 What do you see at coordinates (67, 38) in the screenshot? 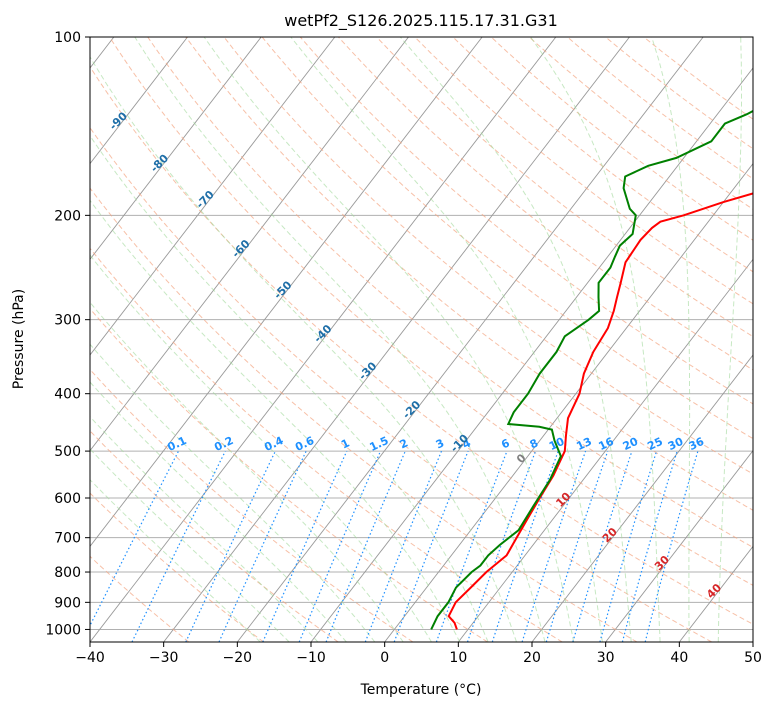
I see `y-tick-label: 100` at bounding box center [67, 38].